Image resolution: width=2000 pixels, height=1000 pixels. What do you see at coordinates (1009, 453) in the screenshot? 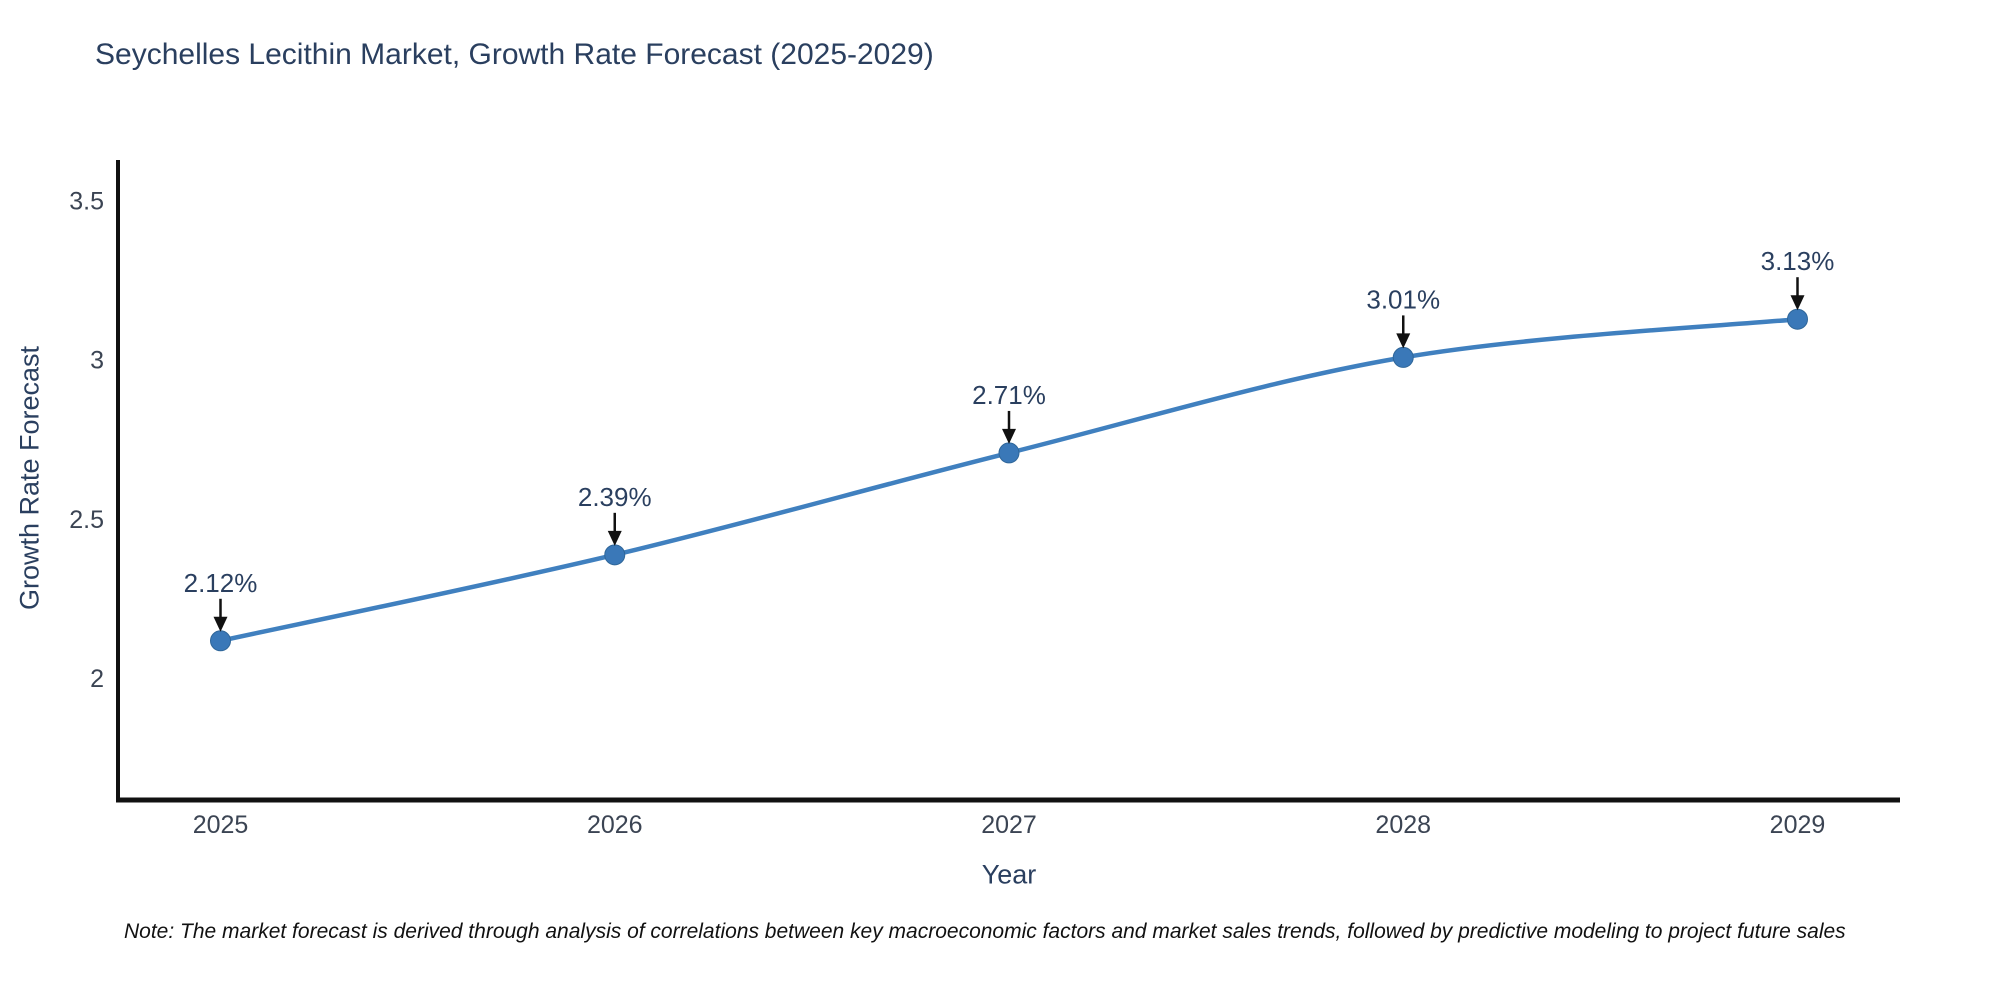
I see `data-point-2027` at bounding box center [1009, 453].